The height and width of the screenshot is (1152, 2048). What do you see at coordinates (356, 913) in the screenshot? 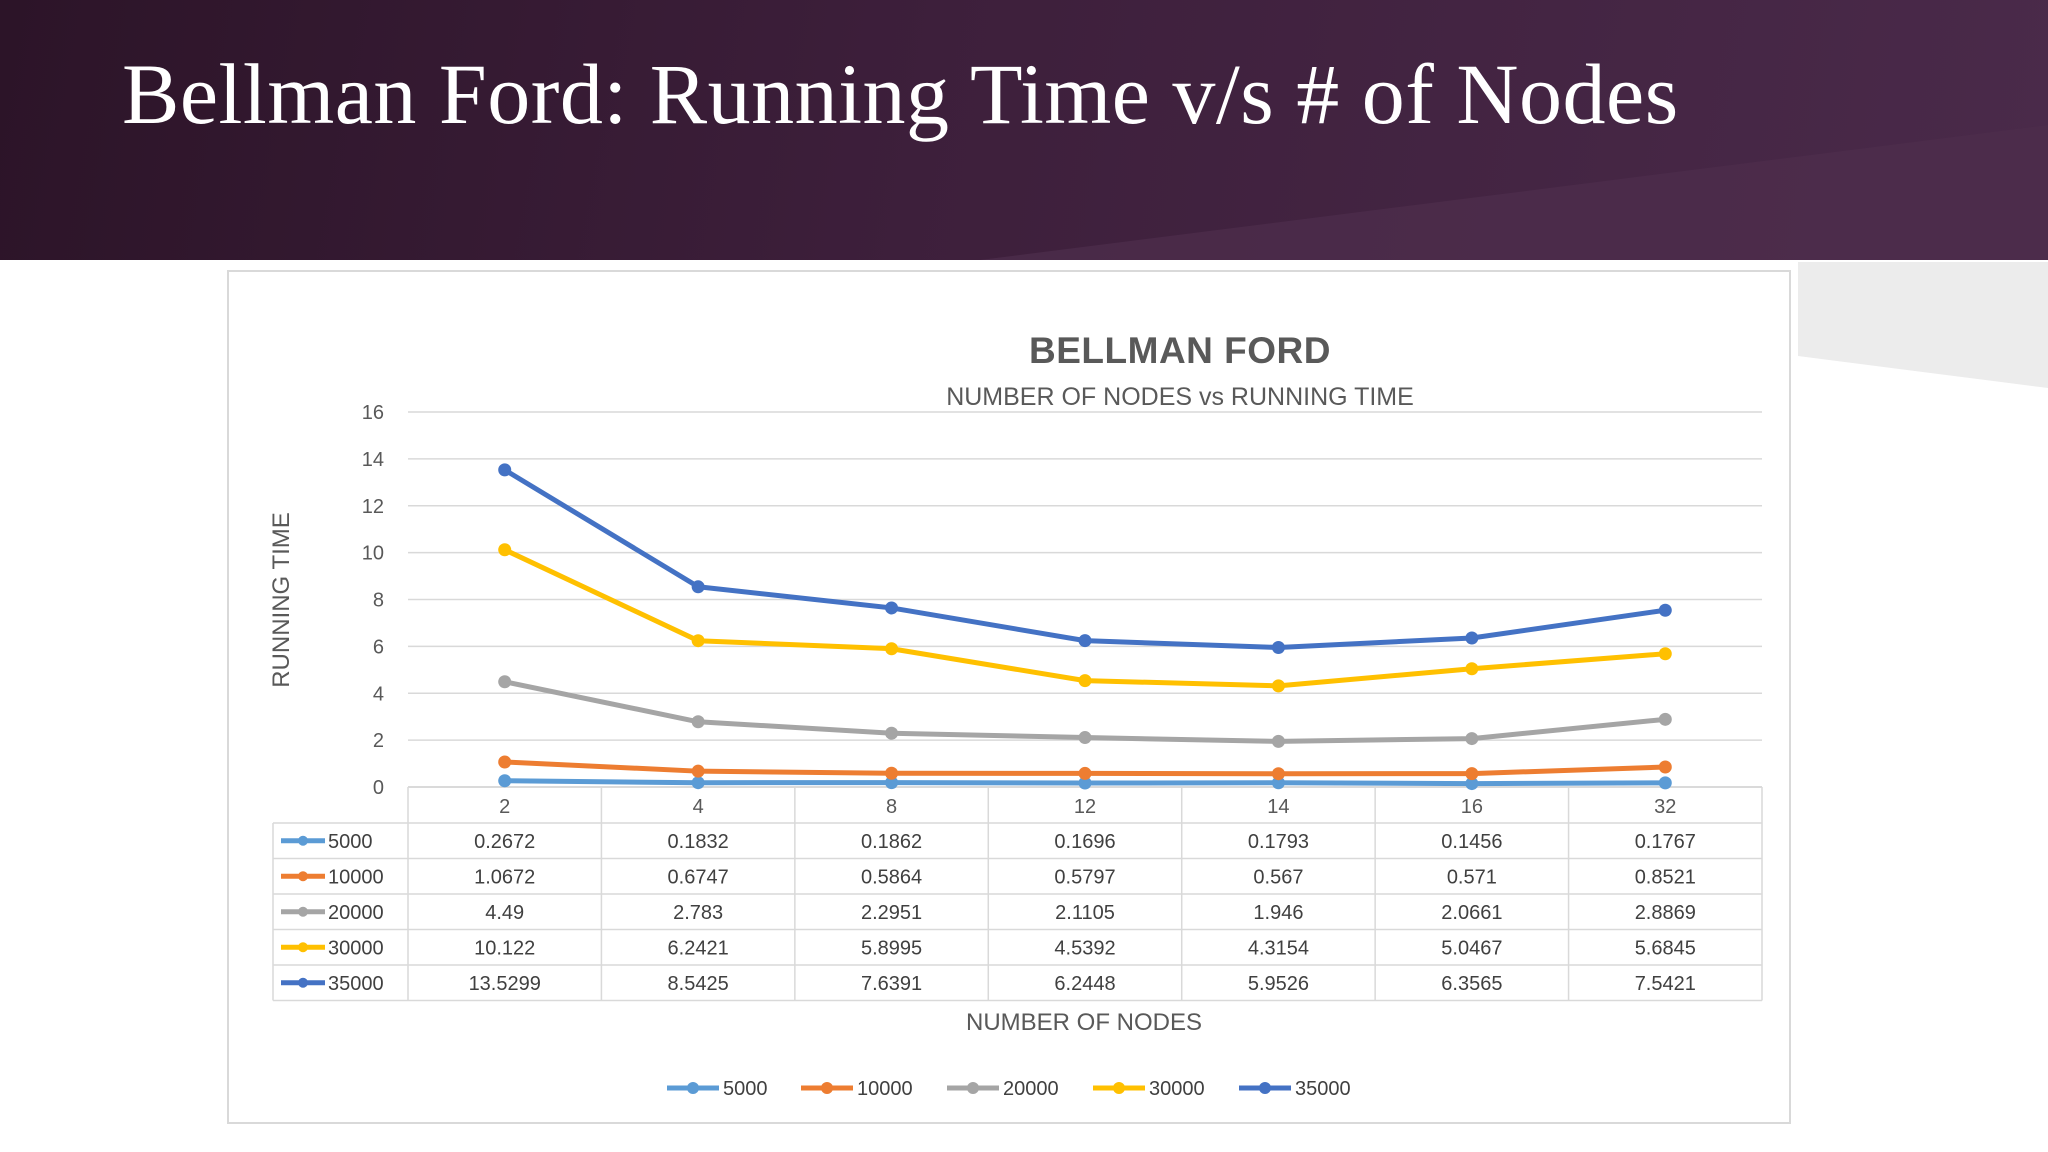
I see `table-series-name: 20000` at bounding box center [356, 913].